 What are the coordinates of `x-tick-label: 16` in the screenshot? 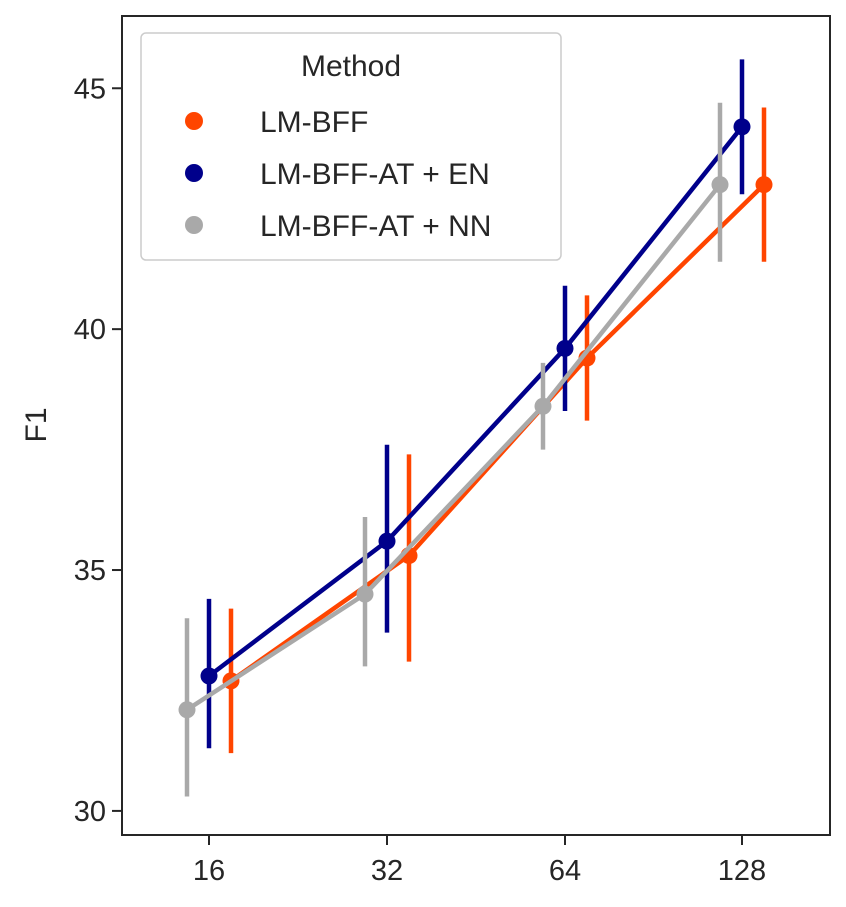 It's located at (209, 871).